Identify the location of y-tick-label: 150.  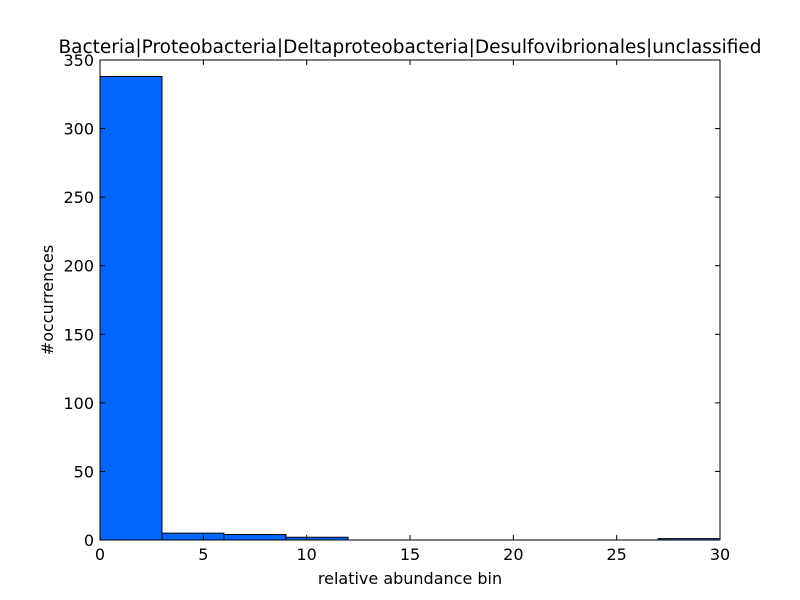
(78, 334).